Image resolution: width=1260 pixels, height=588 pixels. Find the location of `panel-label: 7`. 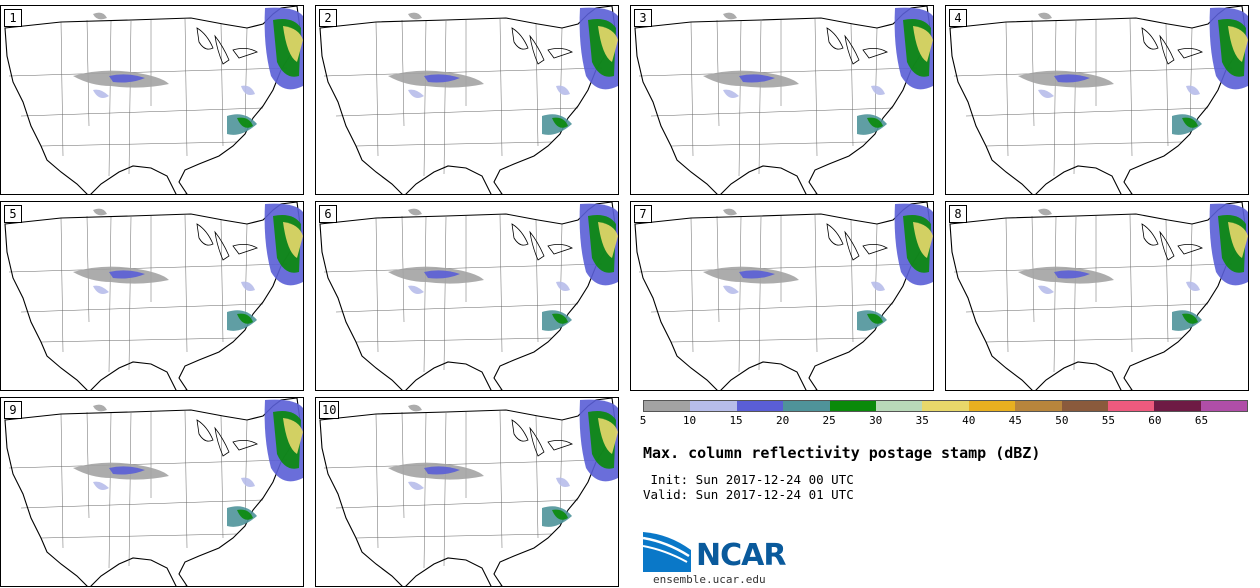

panel-label: 7 is located at coordinates (643, 214).